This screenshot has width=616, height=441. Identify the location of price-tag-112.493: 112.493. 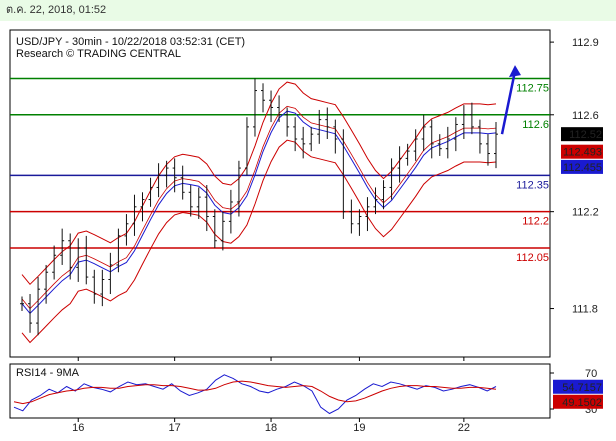
(582, 153).